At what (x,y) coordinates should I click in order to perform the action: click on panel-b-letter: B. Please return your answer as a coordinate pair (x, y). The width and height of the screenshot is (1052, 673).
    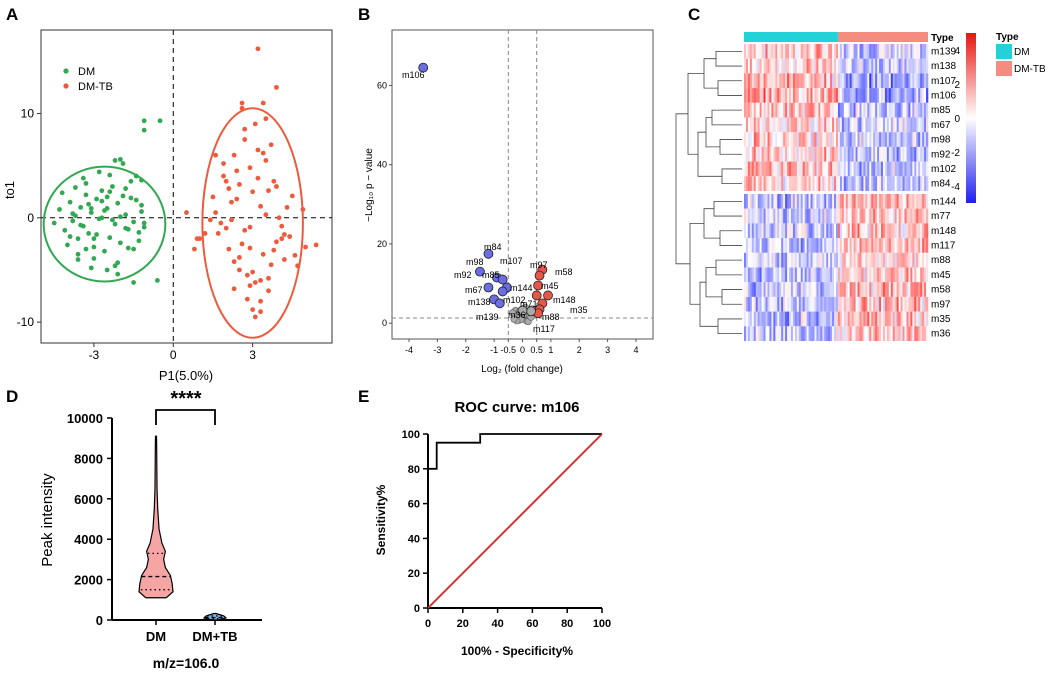
    Looking at the image, I should click on (364, 14).